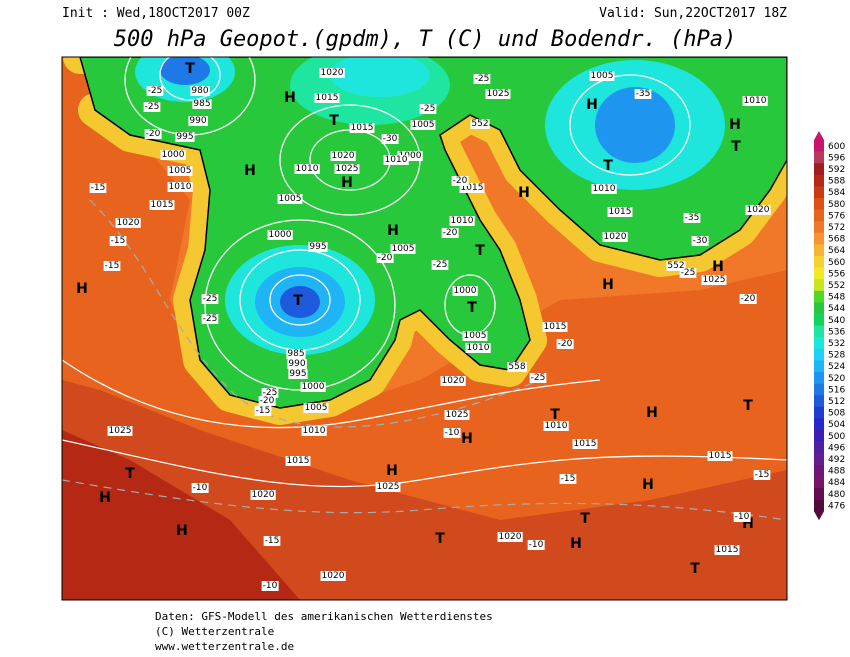  I want to click on bar-label: 488, so click(836, 472).